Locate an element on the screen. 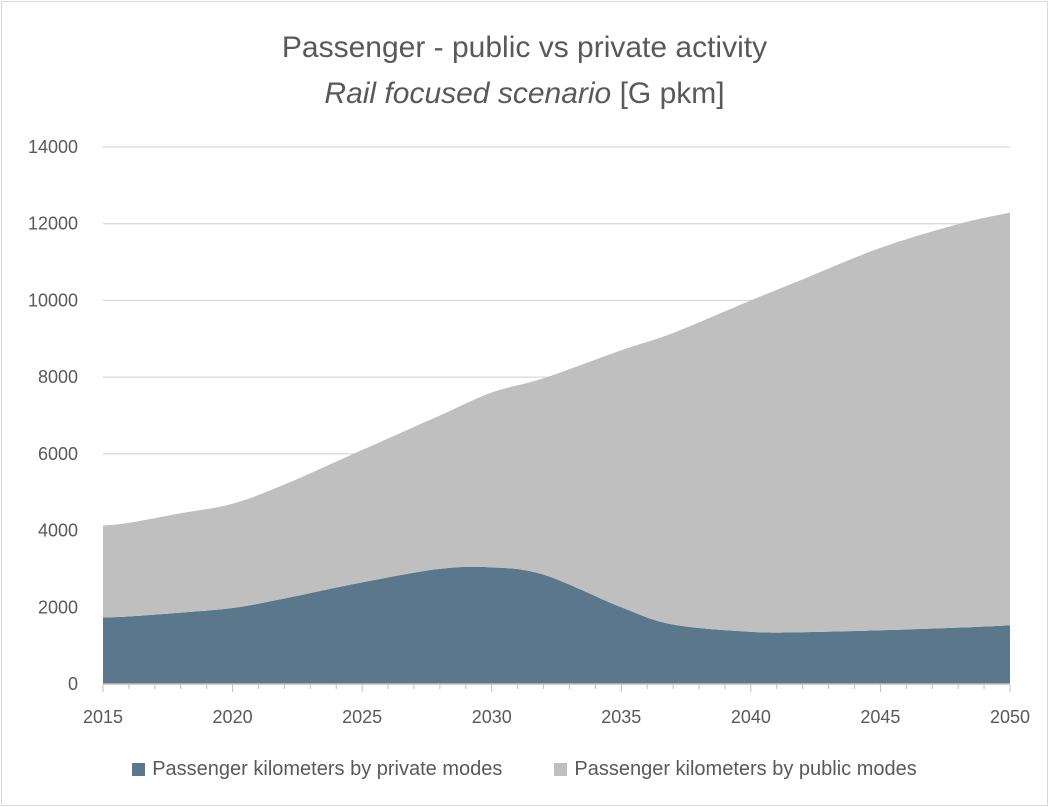 The height and width of the screenshot is (807, 1049). area-private-modes is located at coordinates (556, 625).